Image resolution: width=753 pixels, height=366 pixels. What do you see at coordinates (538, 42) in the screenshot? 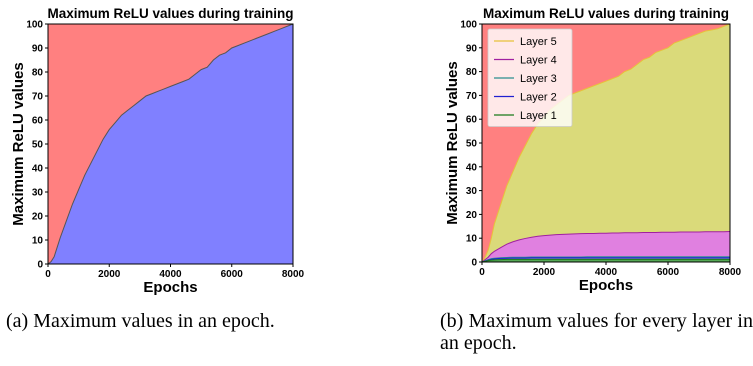
I see `legend-label: Layer 5` at bounding box center [538, 42].